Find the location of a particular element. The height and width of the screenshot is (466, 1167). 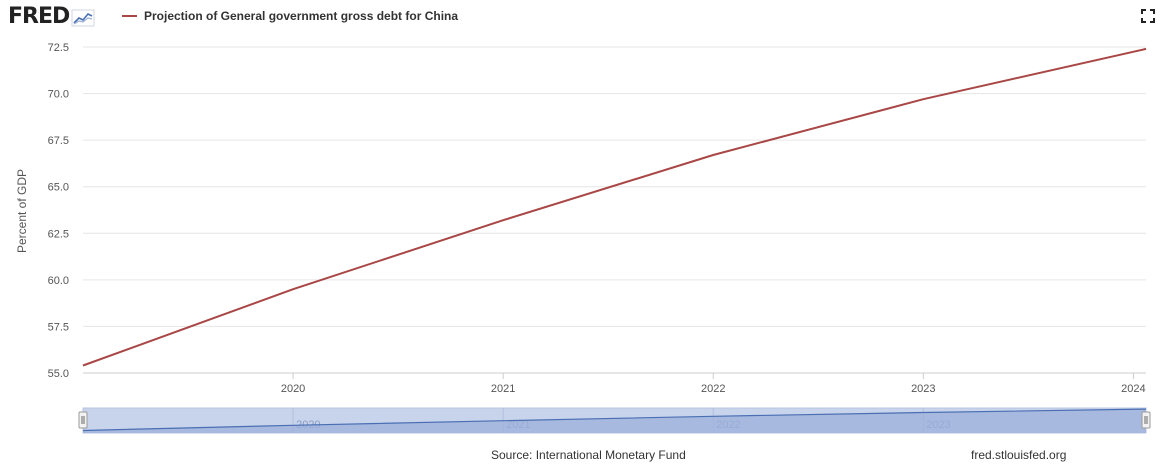

y-tick-label: 57.5 is located at coordinates (58, 327).